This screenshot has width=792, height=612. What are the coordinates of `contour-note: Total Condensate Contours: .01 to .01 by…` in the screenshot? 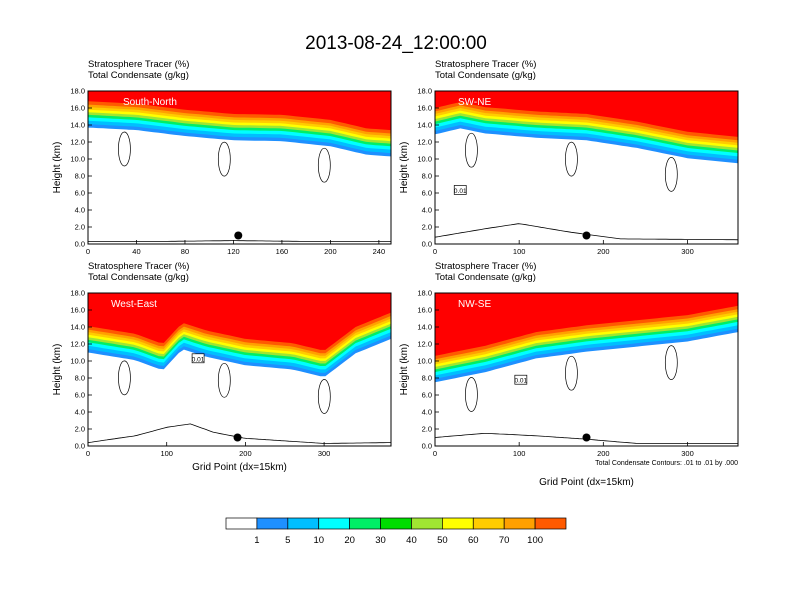 It's located at (666, 463).